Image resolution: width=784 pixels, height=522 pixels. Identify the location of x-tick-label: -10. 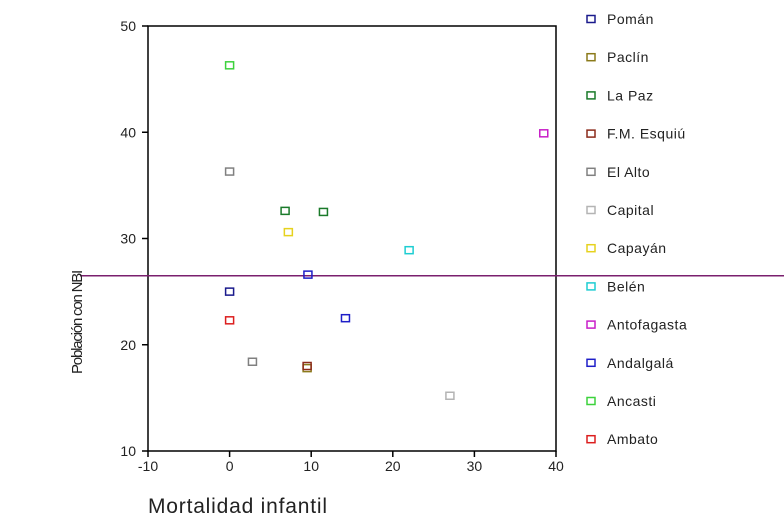
(148, 466).